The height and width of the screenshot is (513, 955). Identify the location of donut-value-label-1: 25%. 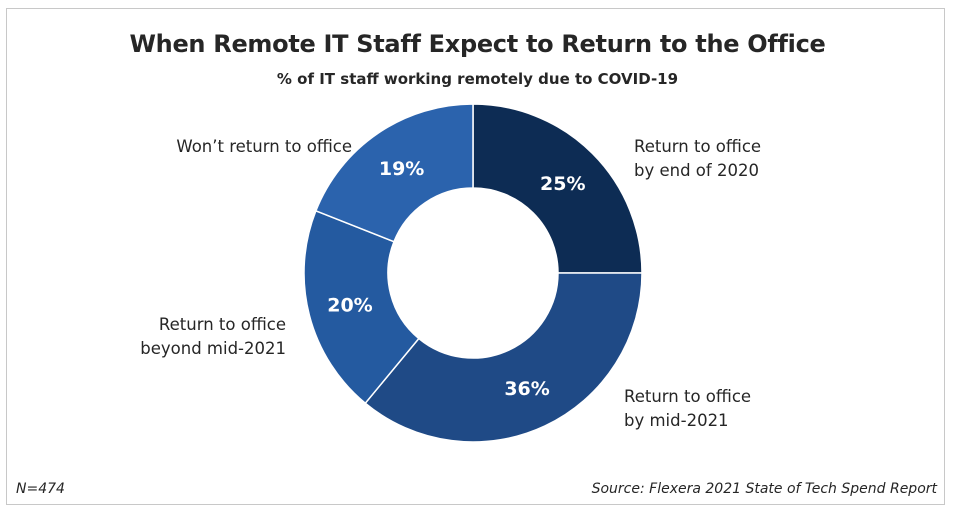
(562, 184).